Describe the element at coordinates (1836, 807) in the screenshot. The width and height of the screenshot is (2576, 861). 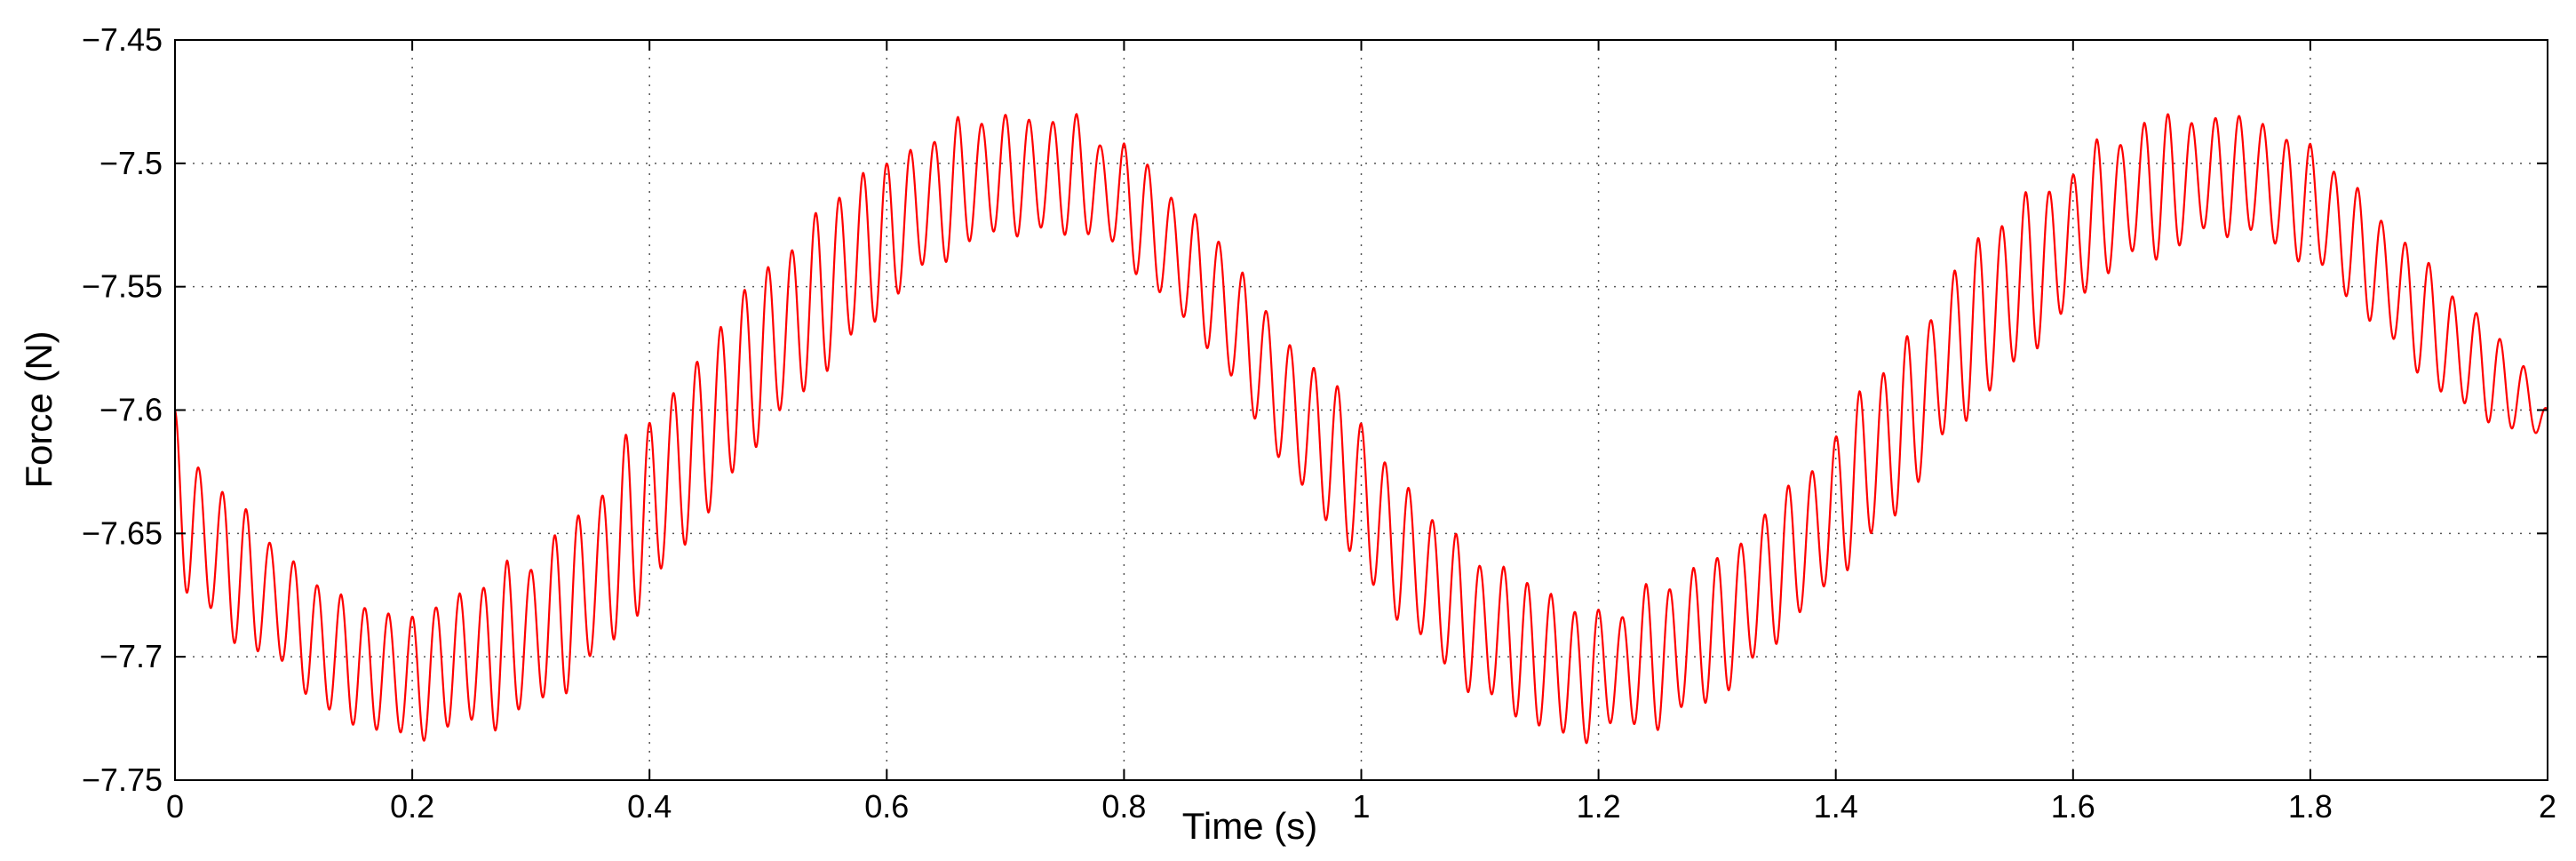
I see `x-tick-label: 1.4` at that location.